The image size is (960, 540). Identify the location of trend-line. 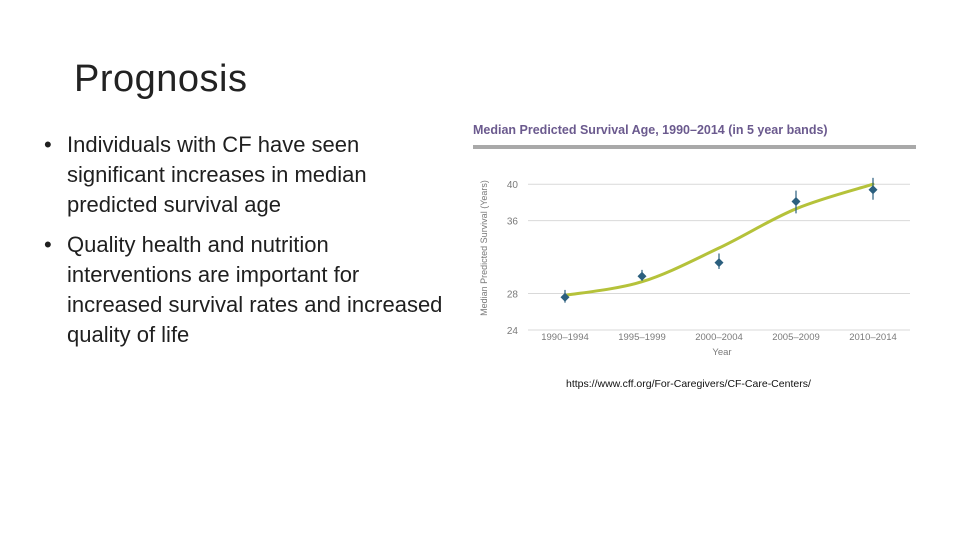
(719, 239).